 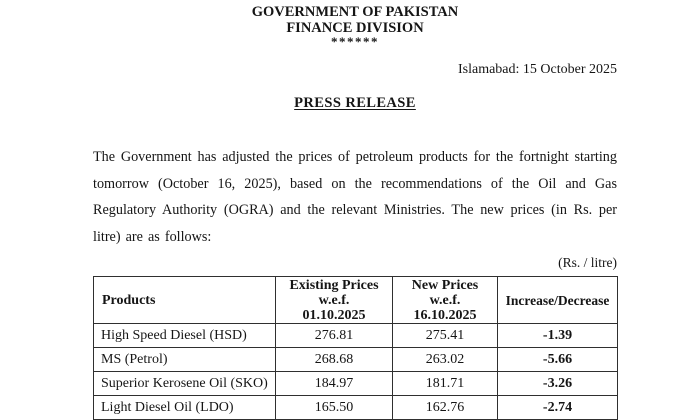 I want to click on new-price-cell: 162.76, so click(x=445, y=407).